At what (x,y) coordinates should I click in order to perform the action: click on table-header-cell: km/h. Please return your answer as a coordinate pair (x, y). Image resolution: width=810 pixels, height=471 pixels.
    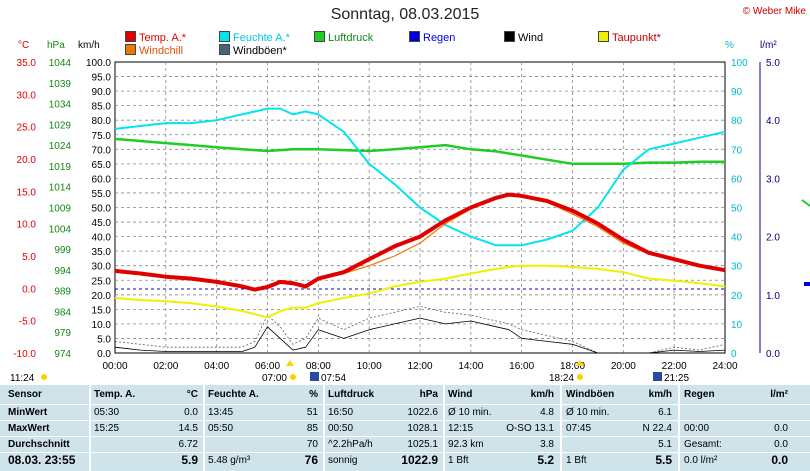
    Looking at the image, I should click on (660, 394).